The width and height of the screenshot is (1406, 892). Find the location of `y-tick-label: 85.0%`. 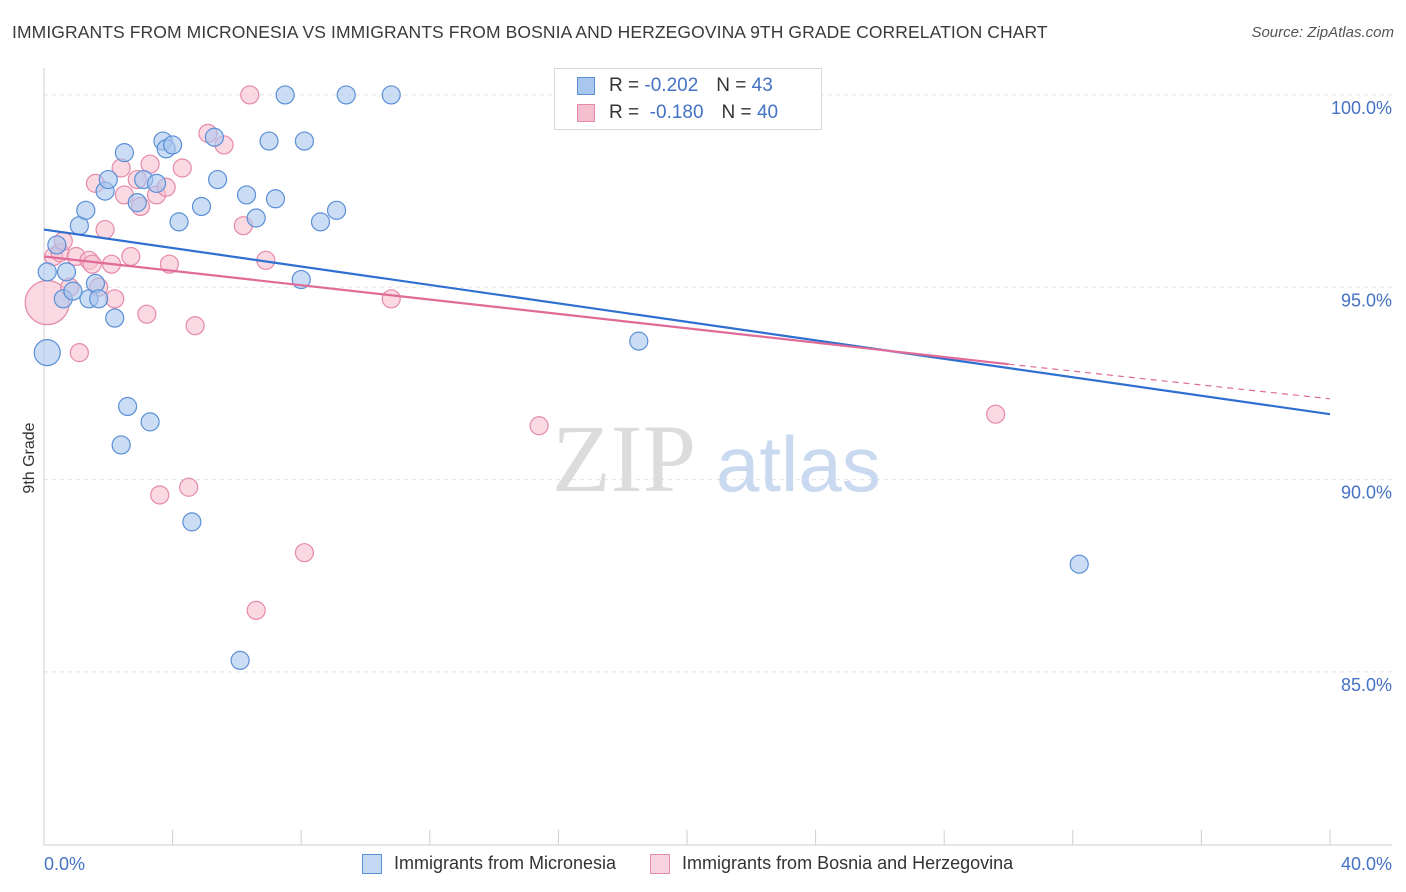

y-tick-label: 85.0% is located at coordinates (1366, 685).